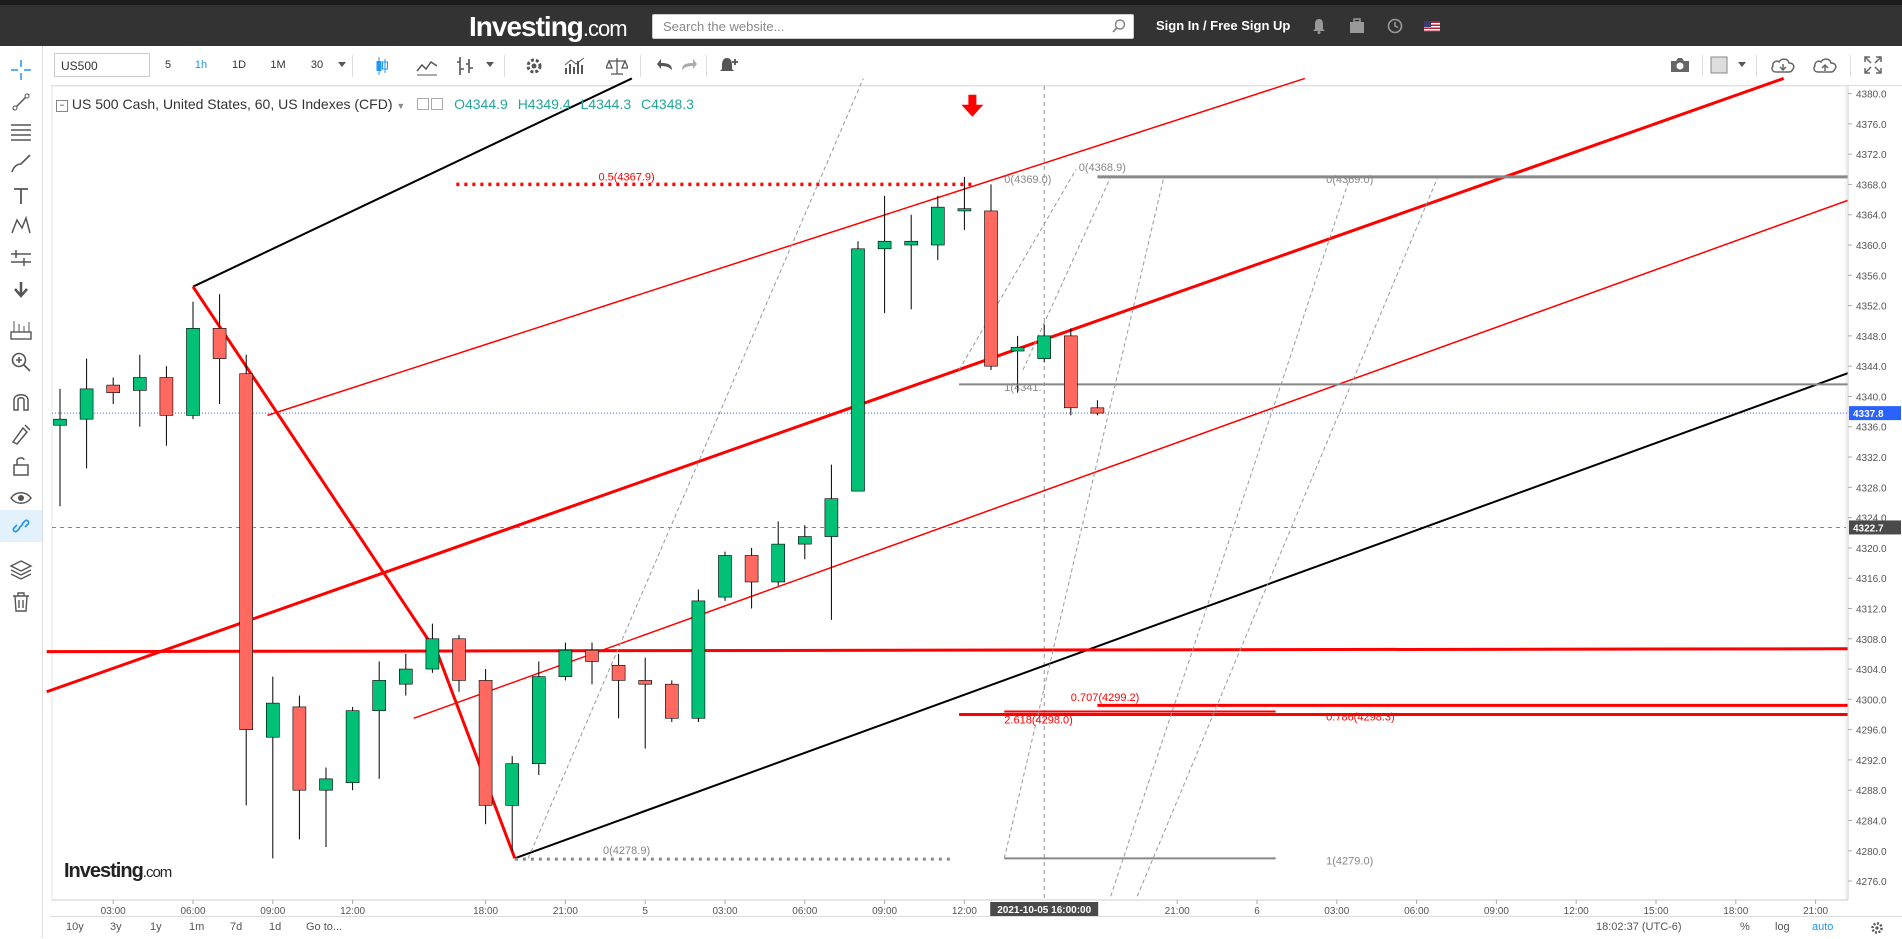  Describe the element at coordinates (1742, 64) in the screenshot. I see `layout-dropdown-icon` at that location.